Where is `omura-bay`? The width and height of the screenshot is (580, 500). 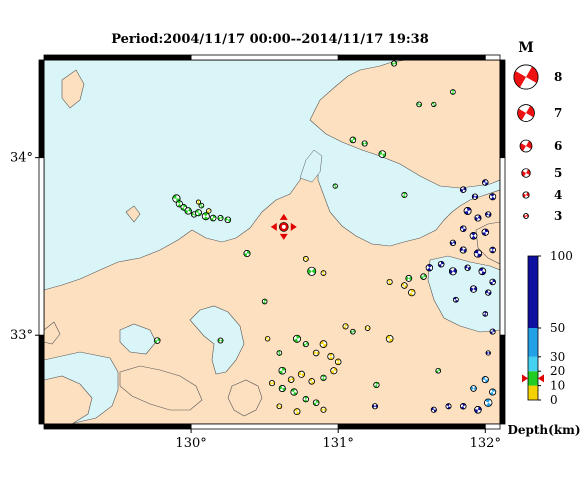 omura-bay is located at coordinates (138, 339).